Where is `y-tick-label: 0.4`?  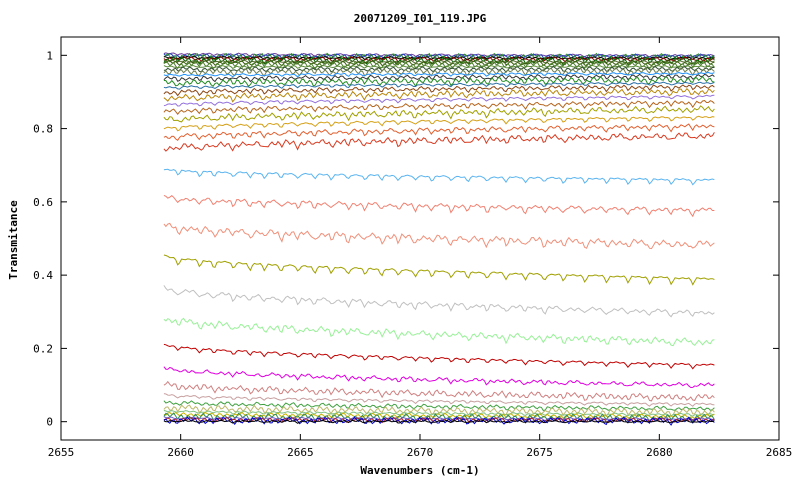
y-tick-label: 0.4 is located at coordinates (43, 275).